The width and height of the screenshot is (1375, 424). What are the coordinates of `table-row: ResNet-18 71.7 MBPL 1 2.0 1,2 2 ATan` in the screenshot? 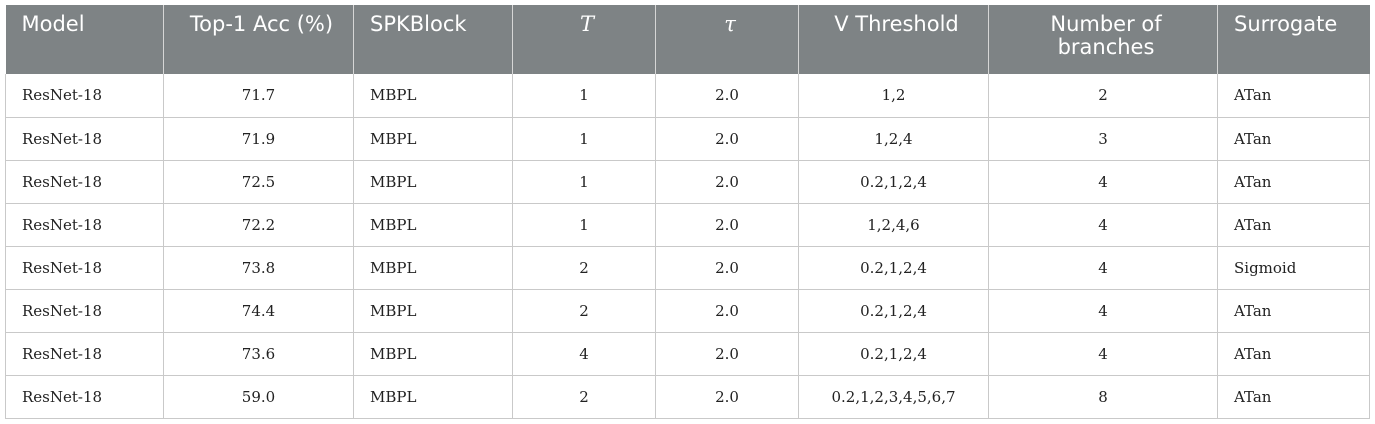 It's located at (687, 96).